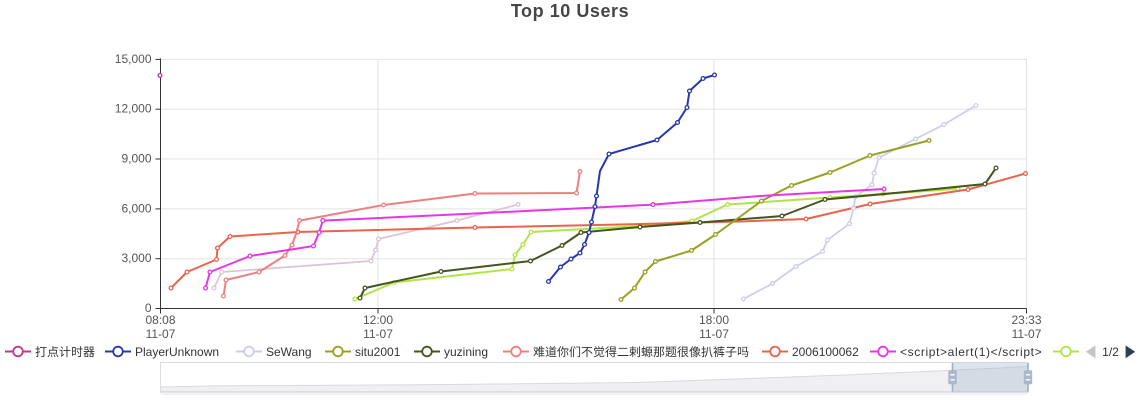  I want to click on svg-text: situ2001, so click(378, 352).